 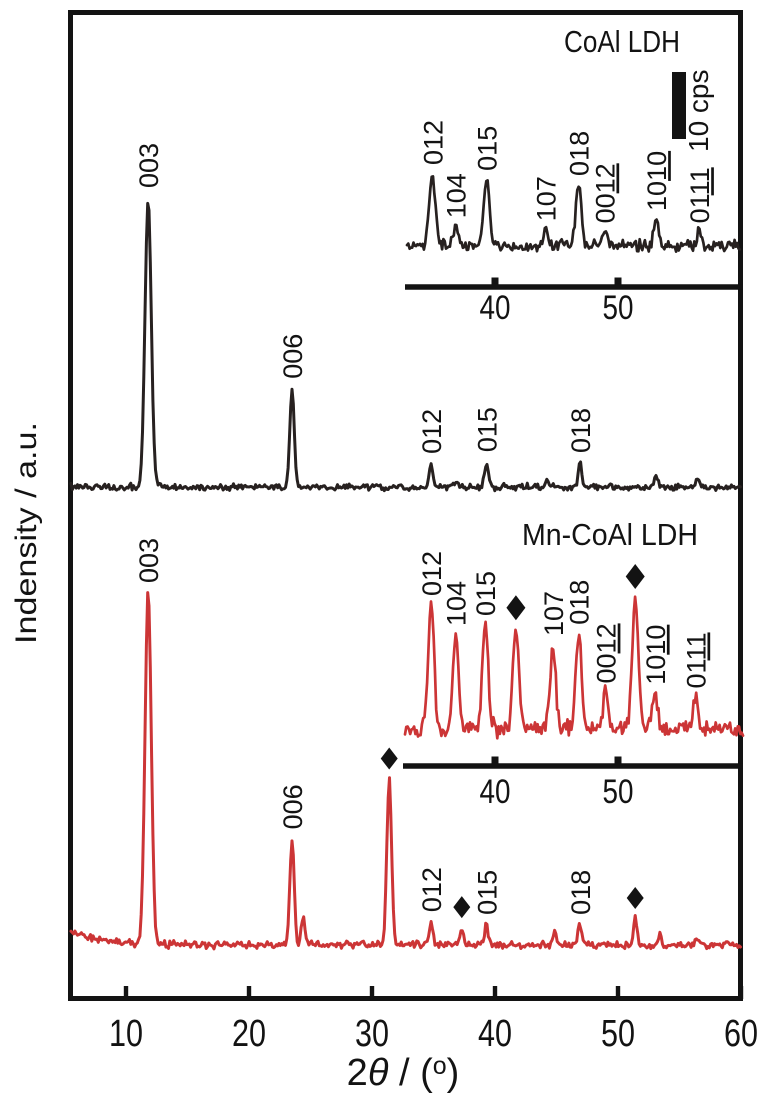 What do you see at coordinates (622, 41) in the screenshot?
I see `series-title-coal-ldh: CoAl LDH` at bounding box center [622, 41].